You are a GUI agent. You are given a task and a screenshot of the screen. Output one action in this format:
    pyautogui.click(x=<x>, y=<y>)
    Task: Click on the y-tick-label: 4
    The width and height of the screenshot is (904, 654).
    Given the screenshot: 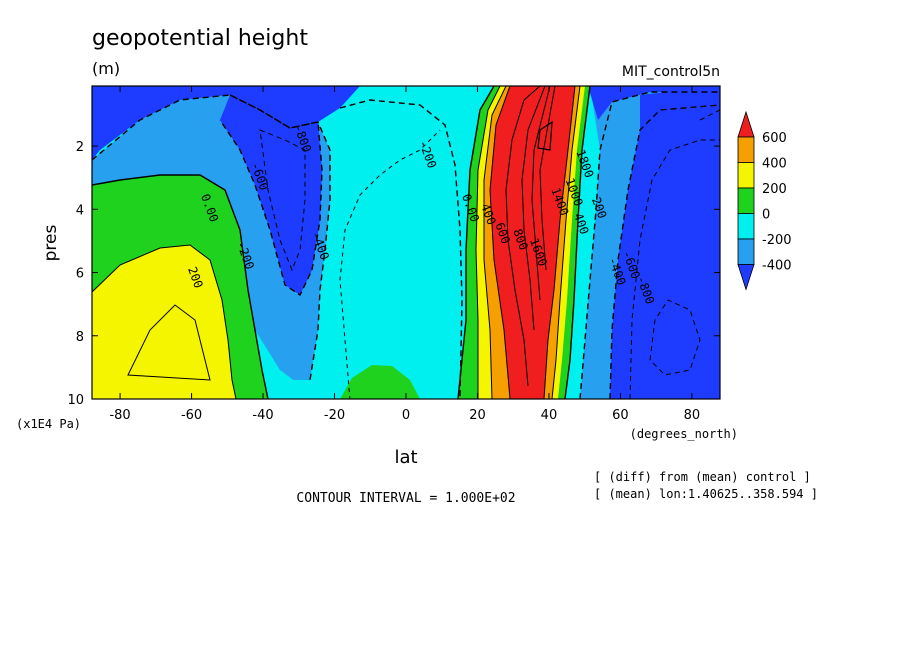 What is the action you would take?
    pyautogui.click(x=80, y=210)
    